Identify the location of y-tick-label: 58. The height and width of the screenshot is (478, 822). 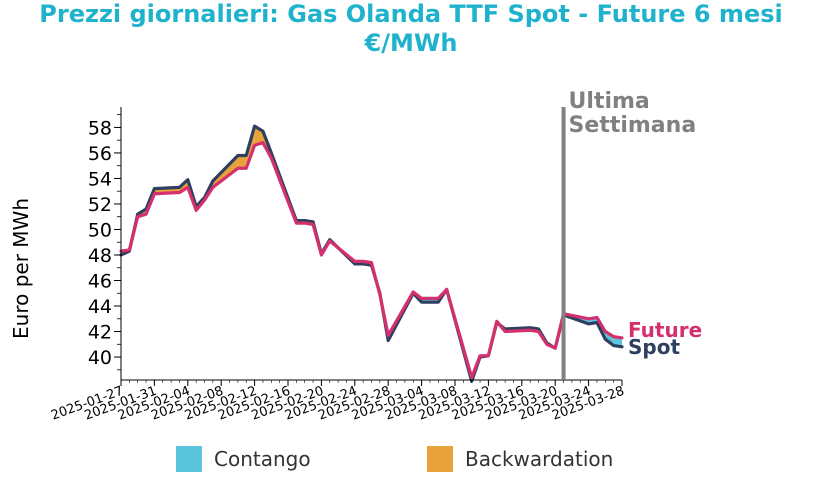
(100, 128).